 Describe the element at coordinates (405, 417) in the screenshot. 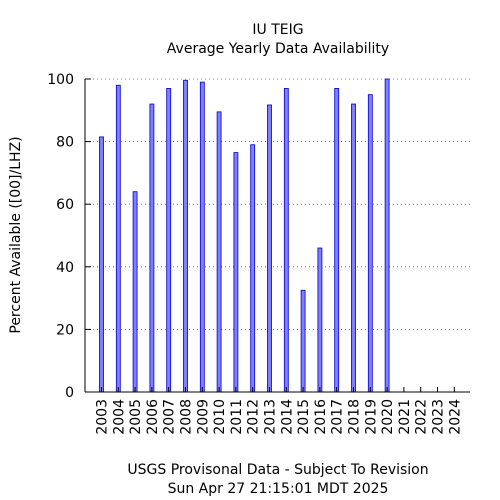

I see `x-tick-label-2021: 2021` at that location.